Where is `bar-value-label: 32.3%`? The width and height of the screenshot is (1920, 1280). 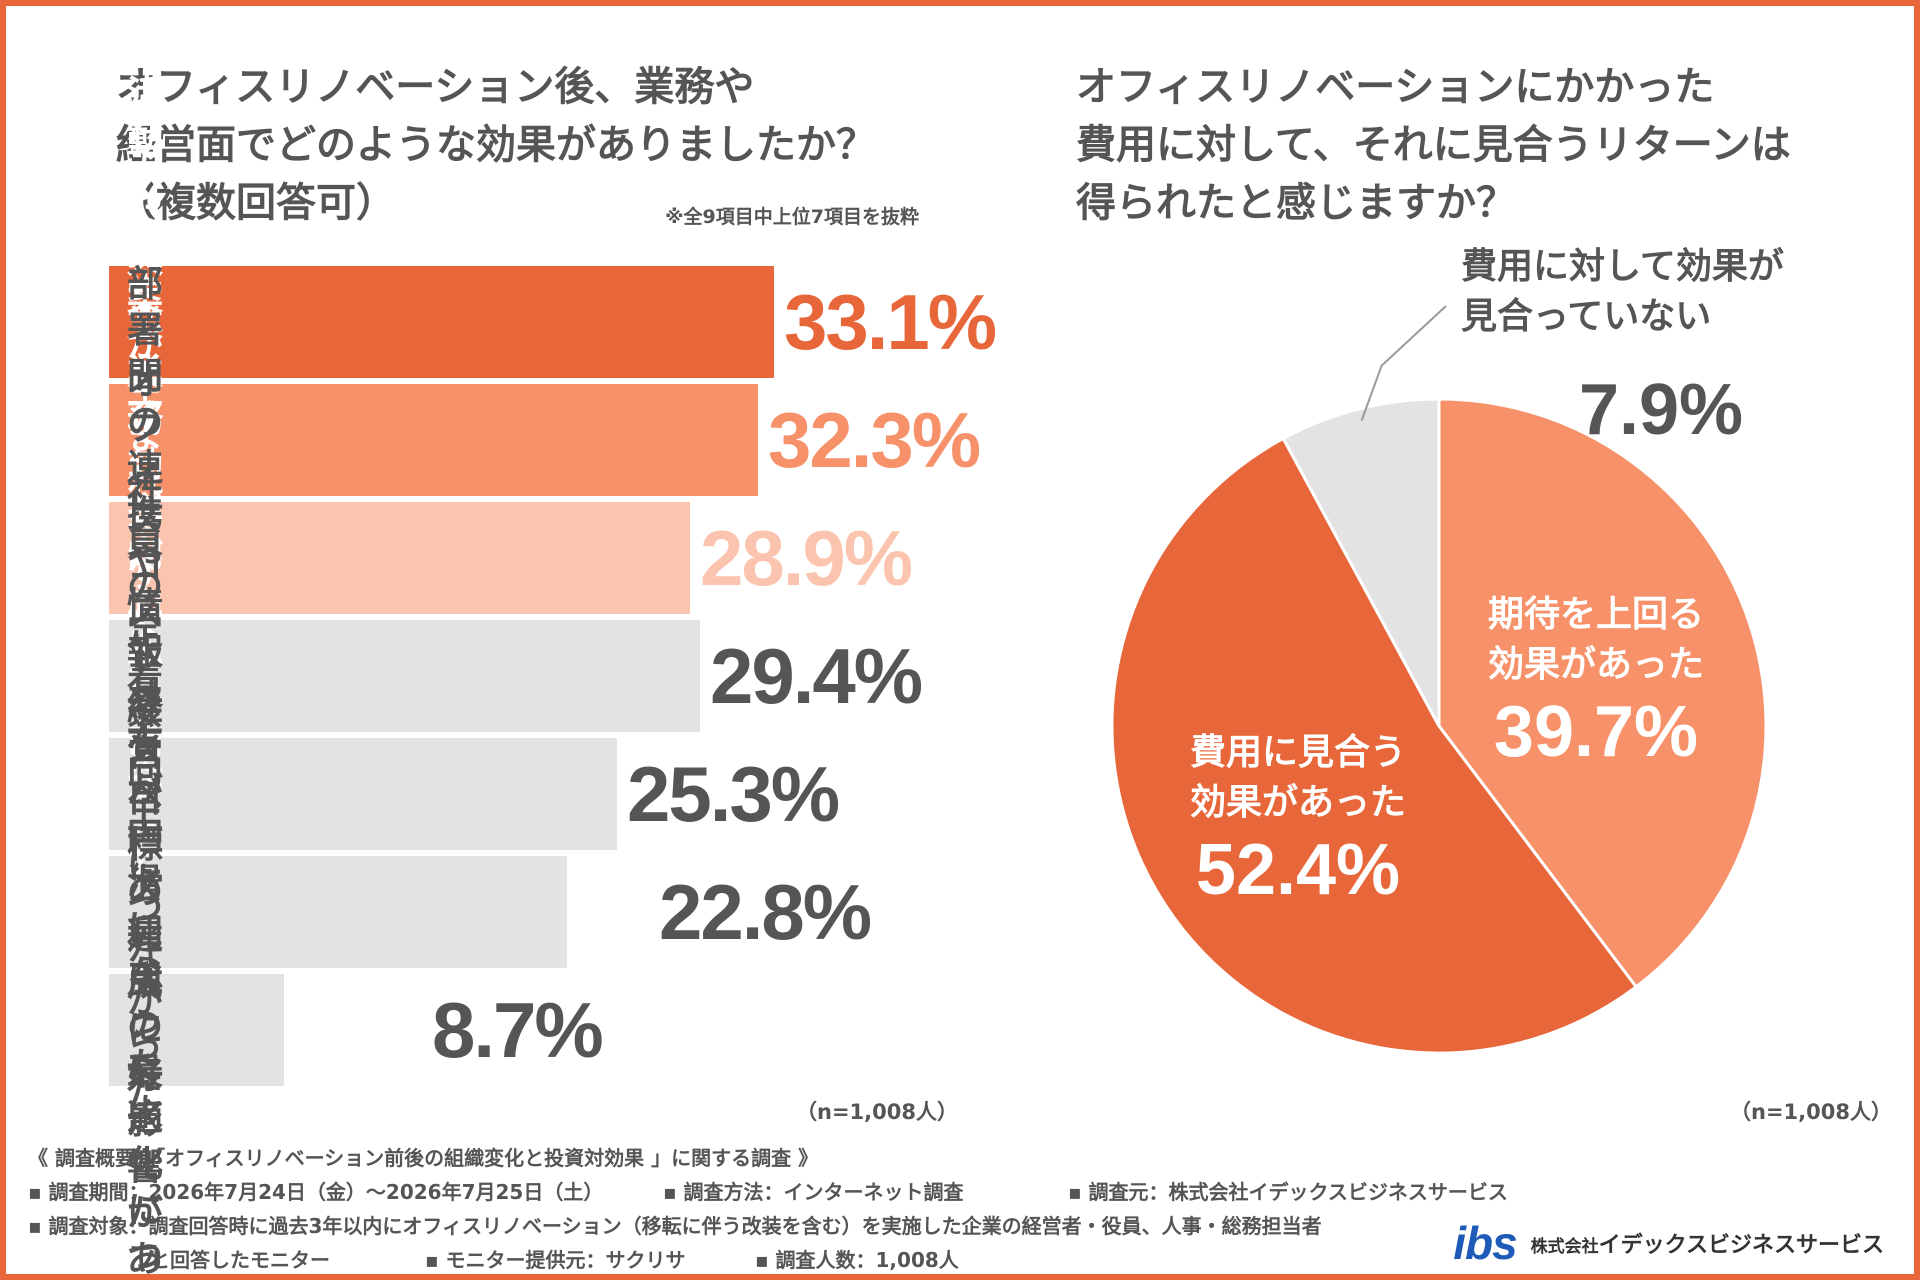
bar-value-label: 32.3% is located at coordinates (874, 440).